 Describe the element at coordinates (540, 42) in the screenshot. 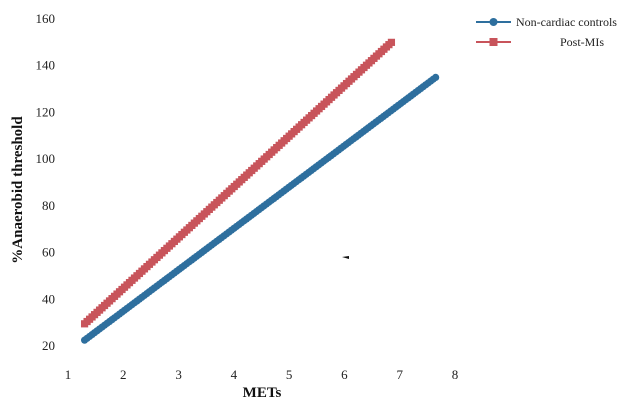

I see `legend-item: Post-MIs` at that location.